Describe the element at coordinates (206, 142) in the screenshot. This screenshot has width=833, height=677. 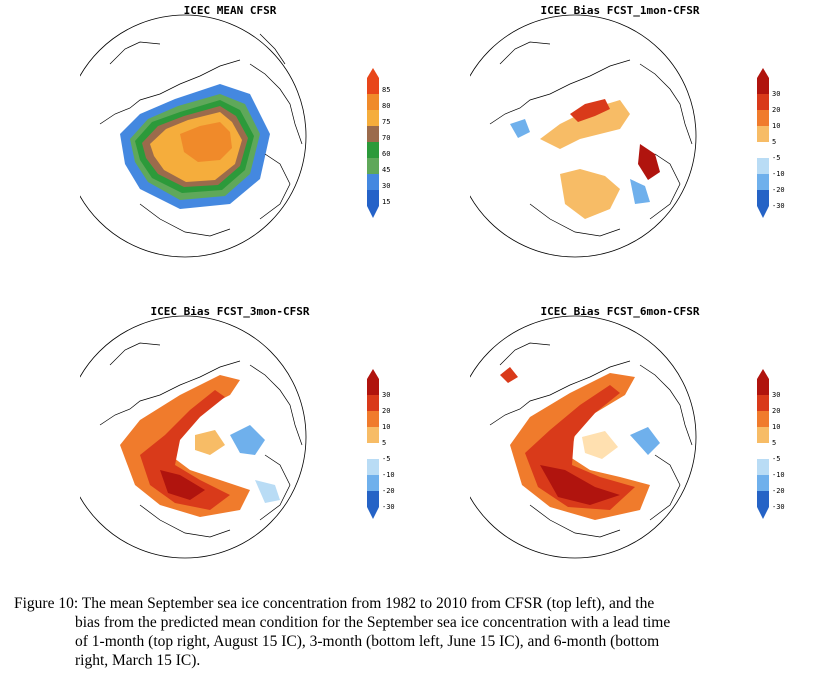
I see `ice-85-region` at that location.